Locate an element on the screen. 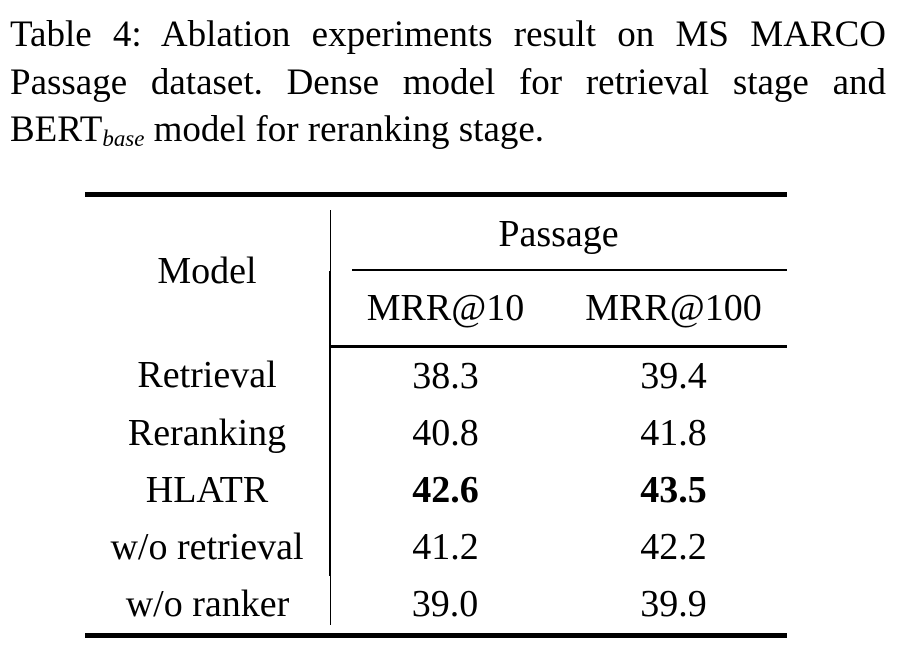  mrr10-cell: 42.6 is located at coordinates (444, 490).